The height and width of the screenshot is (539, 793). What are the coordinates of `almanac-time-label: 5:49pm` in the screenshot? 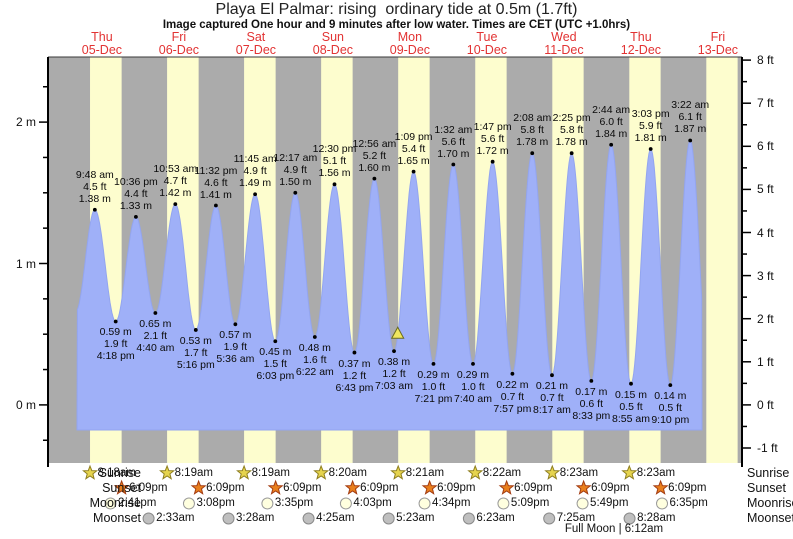 It's located at (609, 503).